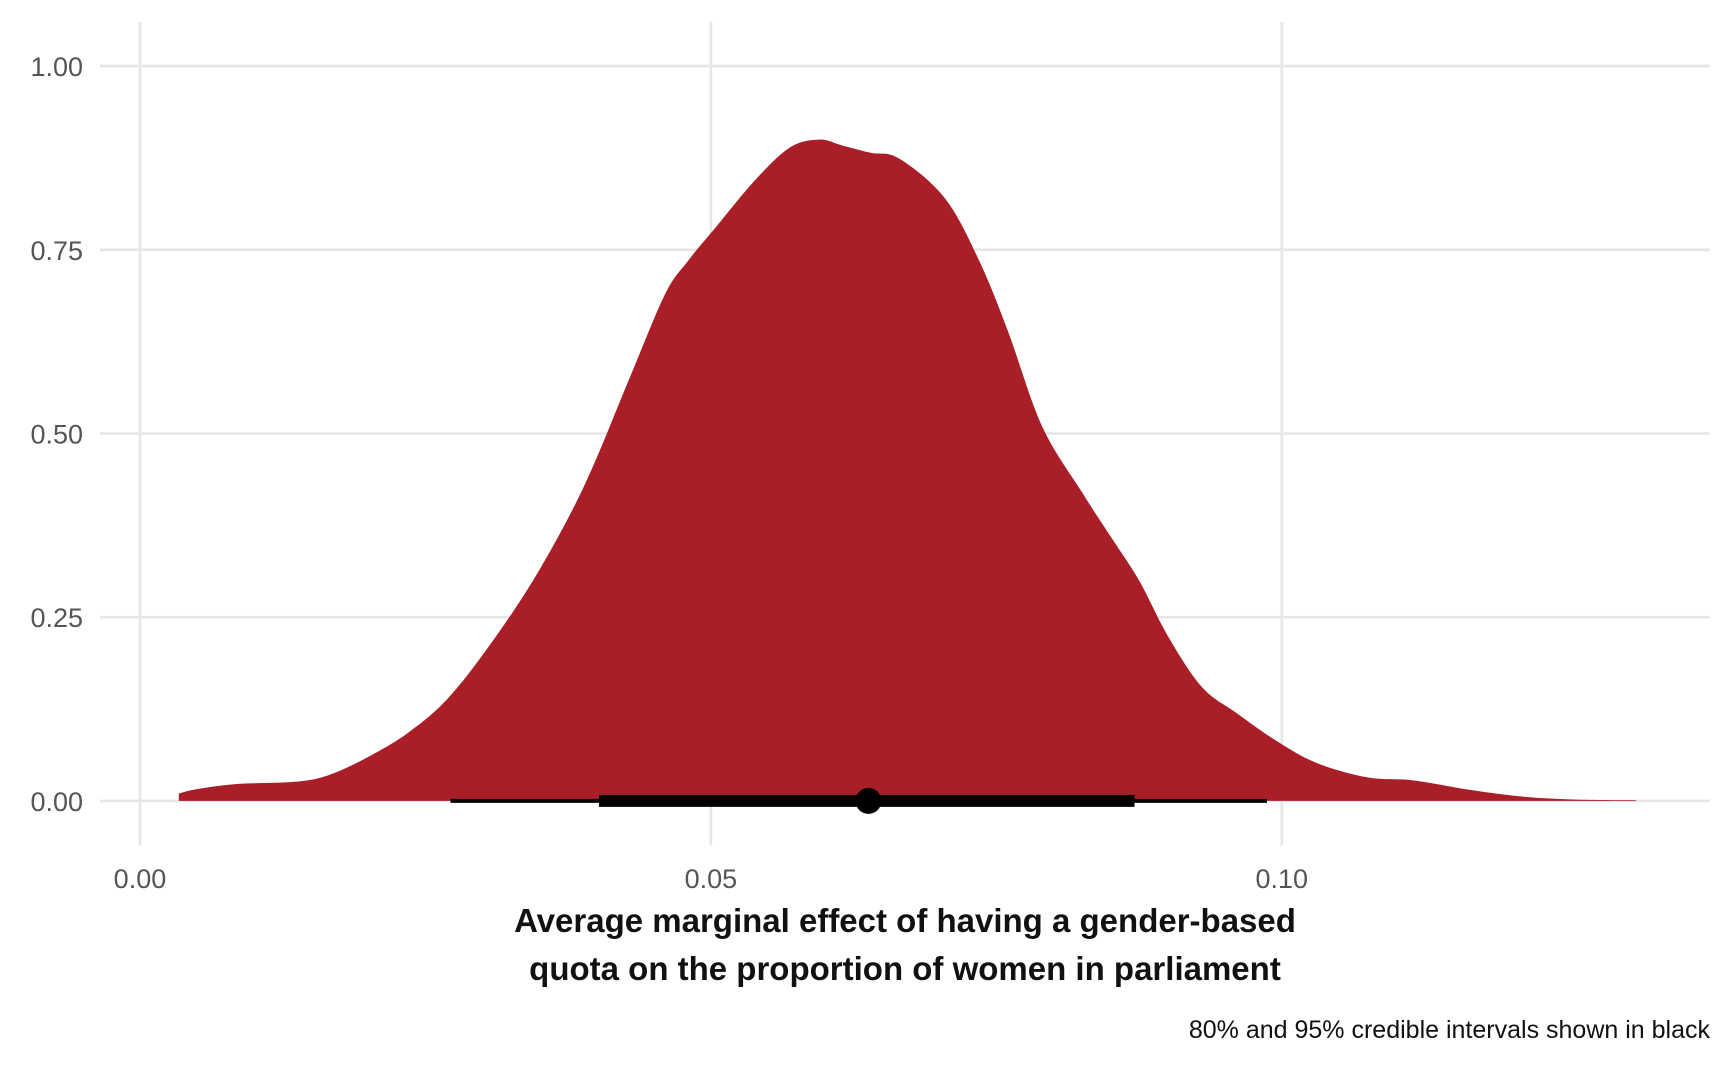  Describe the element at coordinates (56, 251) in the screenshot. I see `y-tick-label-3: 0.75` at that location.